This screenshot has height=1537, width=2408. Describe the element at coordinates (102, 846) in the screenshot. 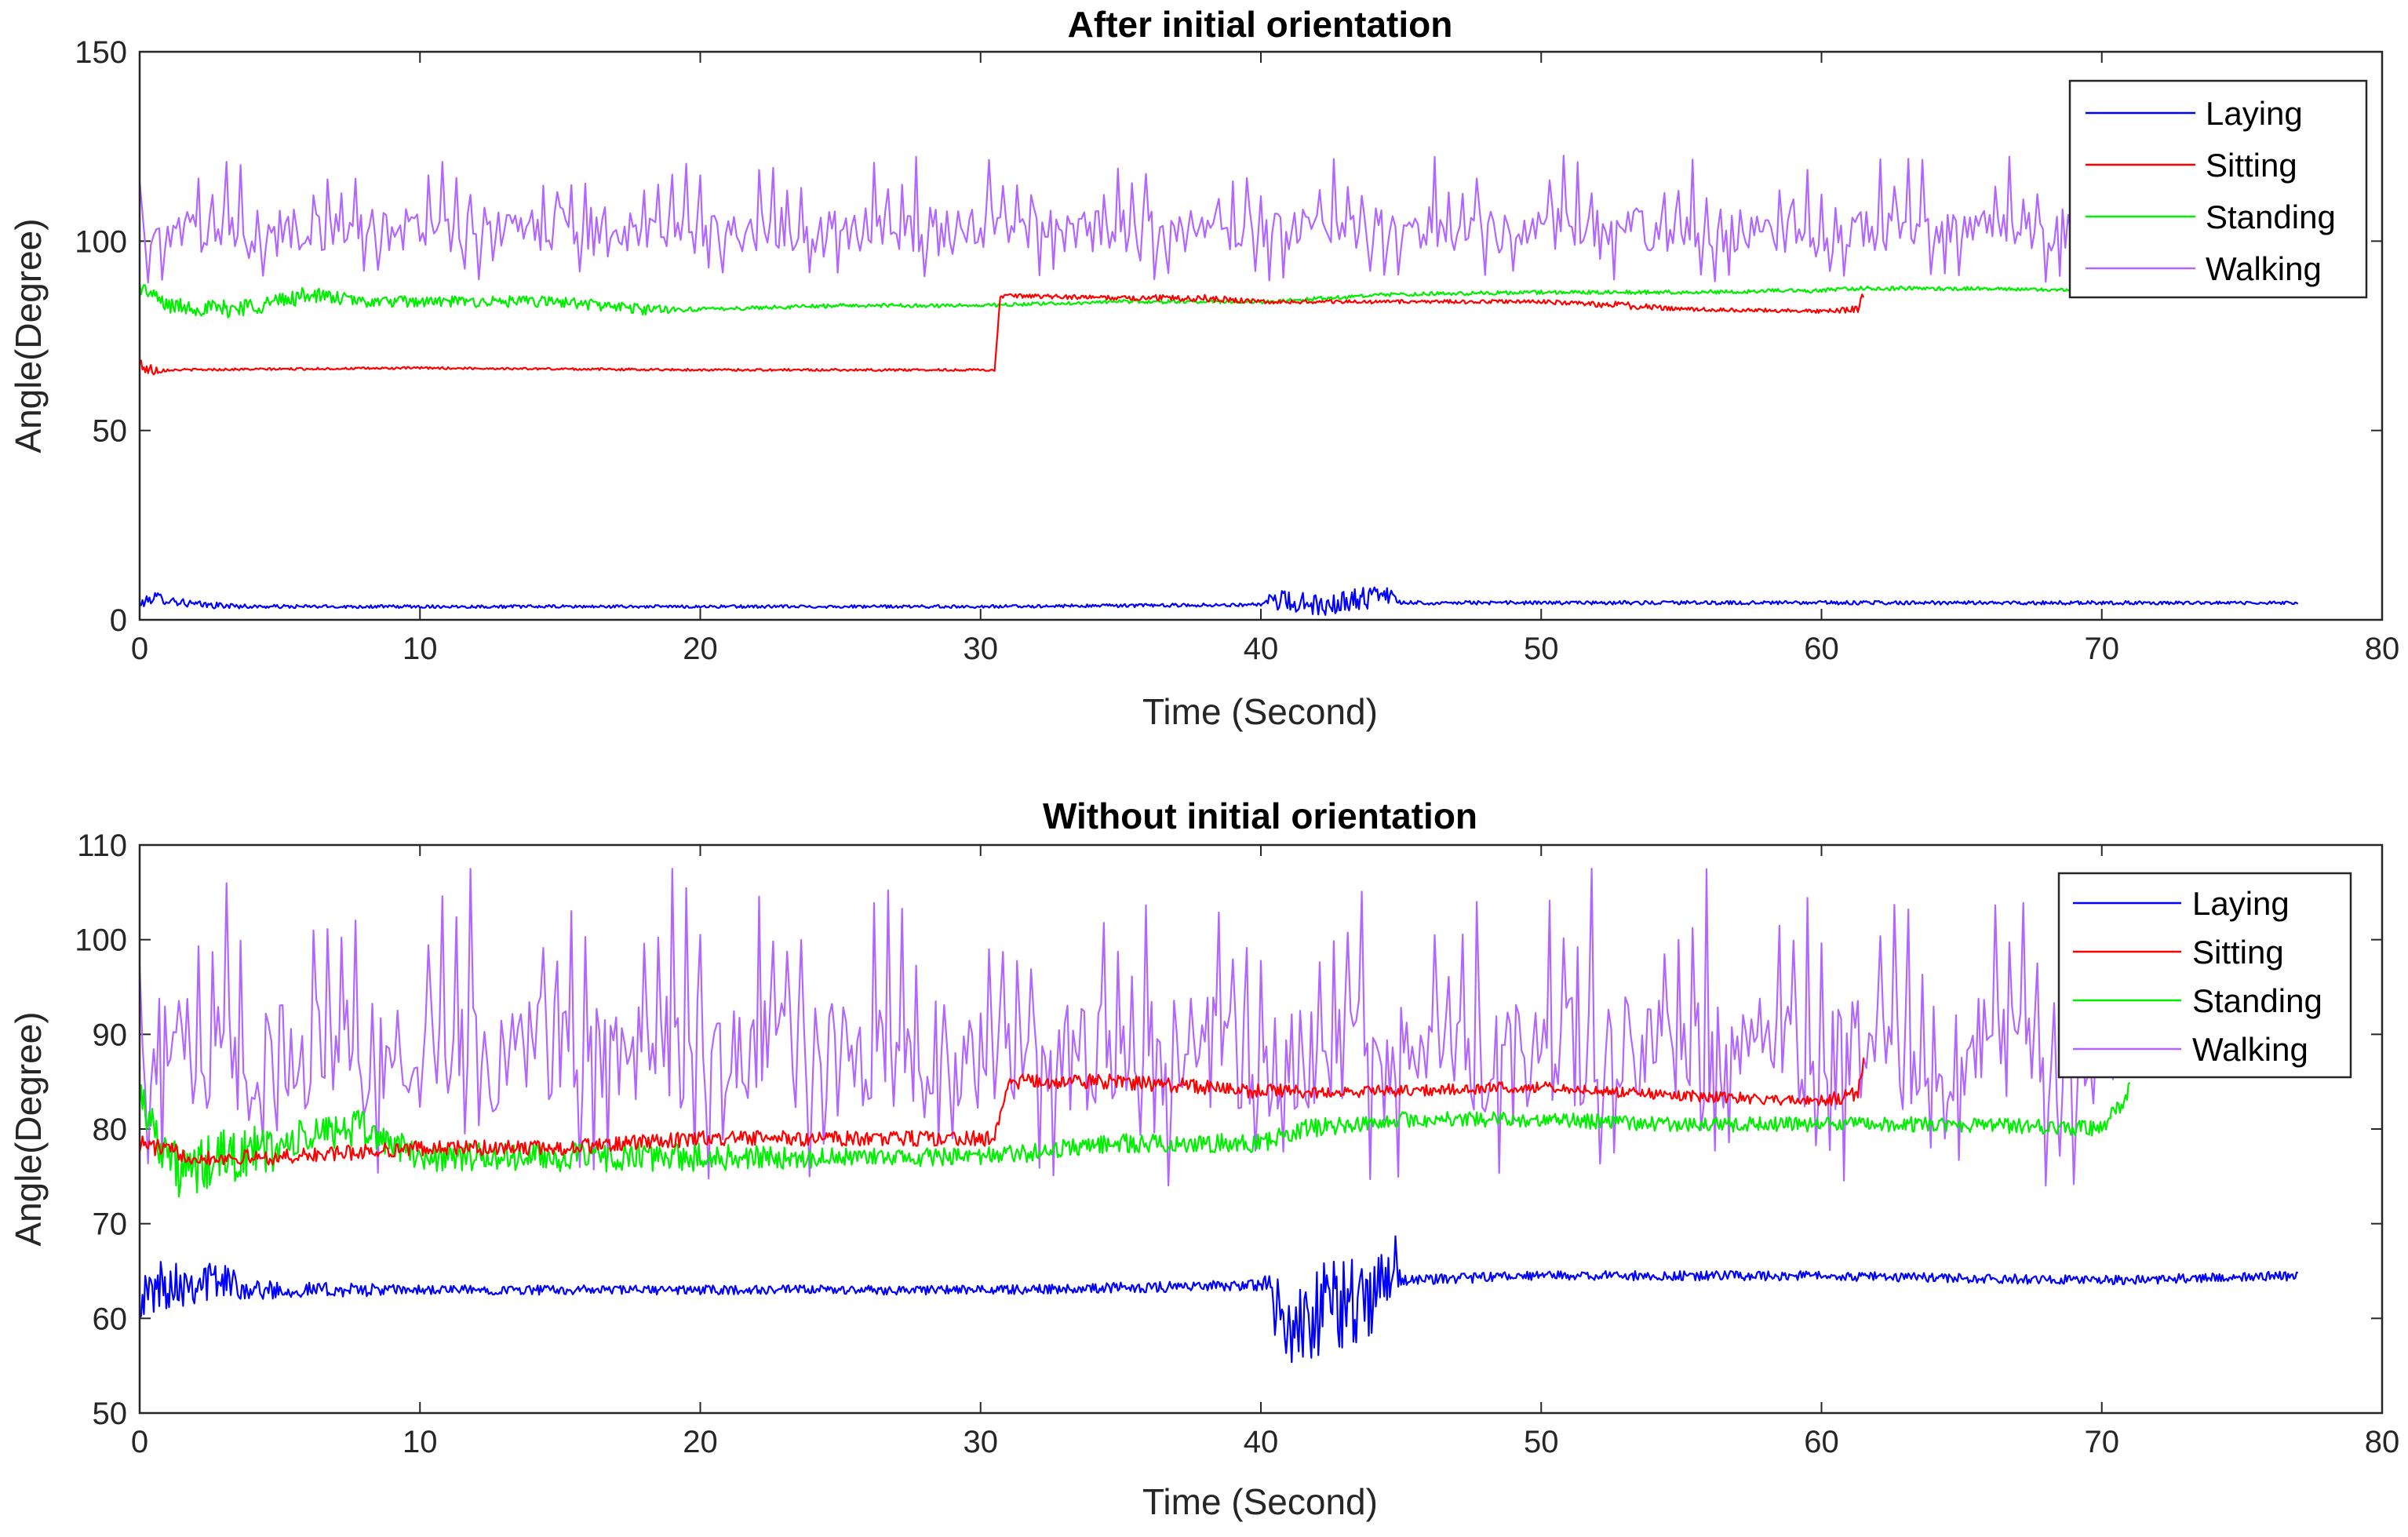

I see `y-tick-label: 110` at that location.